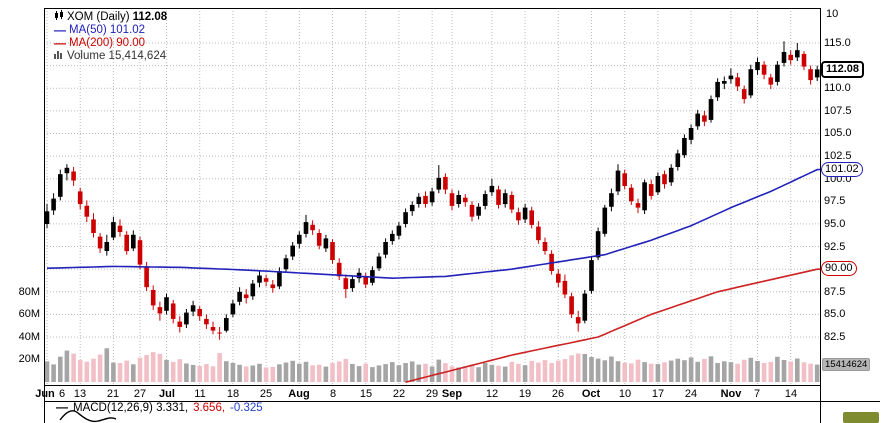 This screenshot has height=423, width=882. What do you see at coordinates (432, 394) in the screenshot?
I see `x-axis-label: 29` at bounding box center [432, 394].